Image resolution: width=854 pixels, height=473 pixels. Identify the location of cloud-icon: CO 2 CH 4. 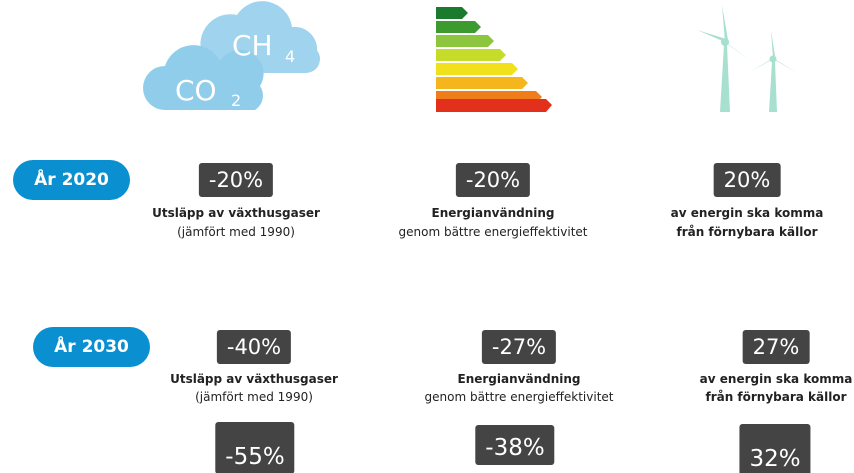
(231, 55).